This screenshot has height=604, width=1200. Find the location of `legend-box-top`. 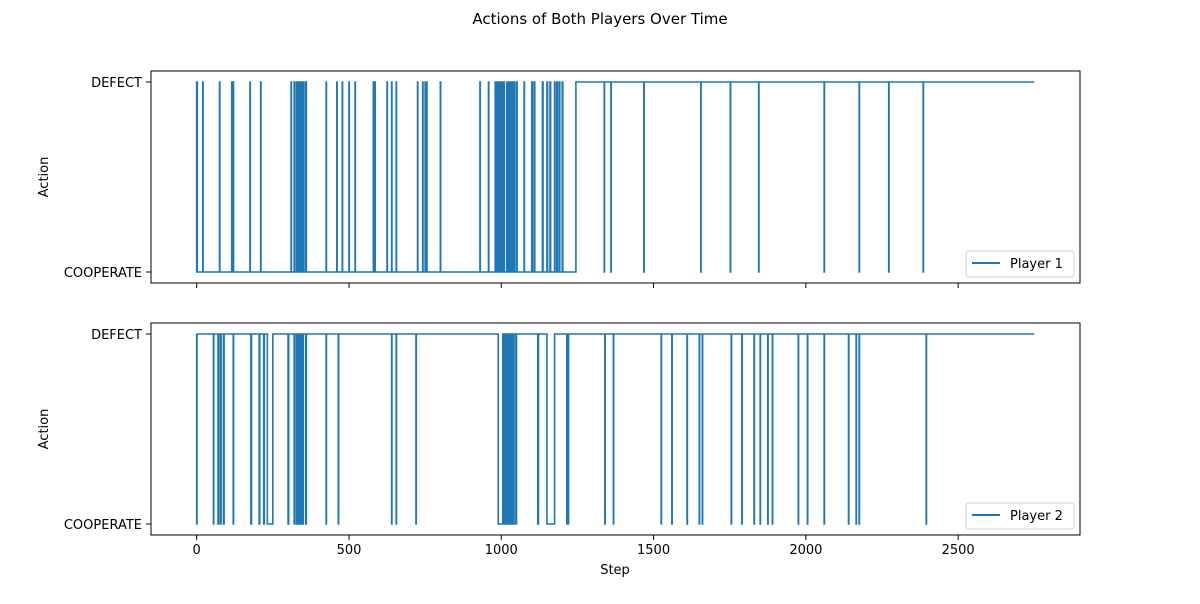

legend-box-top is located at coordinates (1020, 264).